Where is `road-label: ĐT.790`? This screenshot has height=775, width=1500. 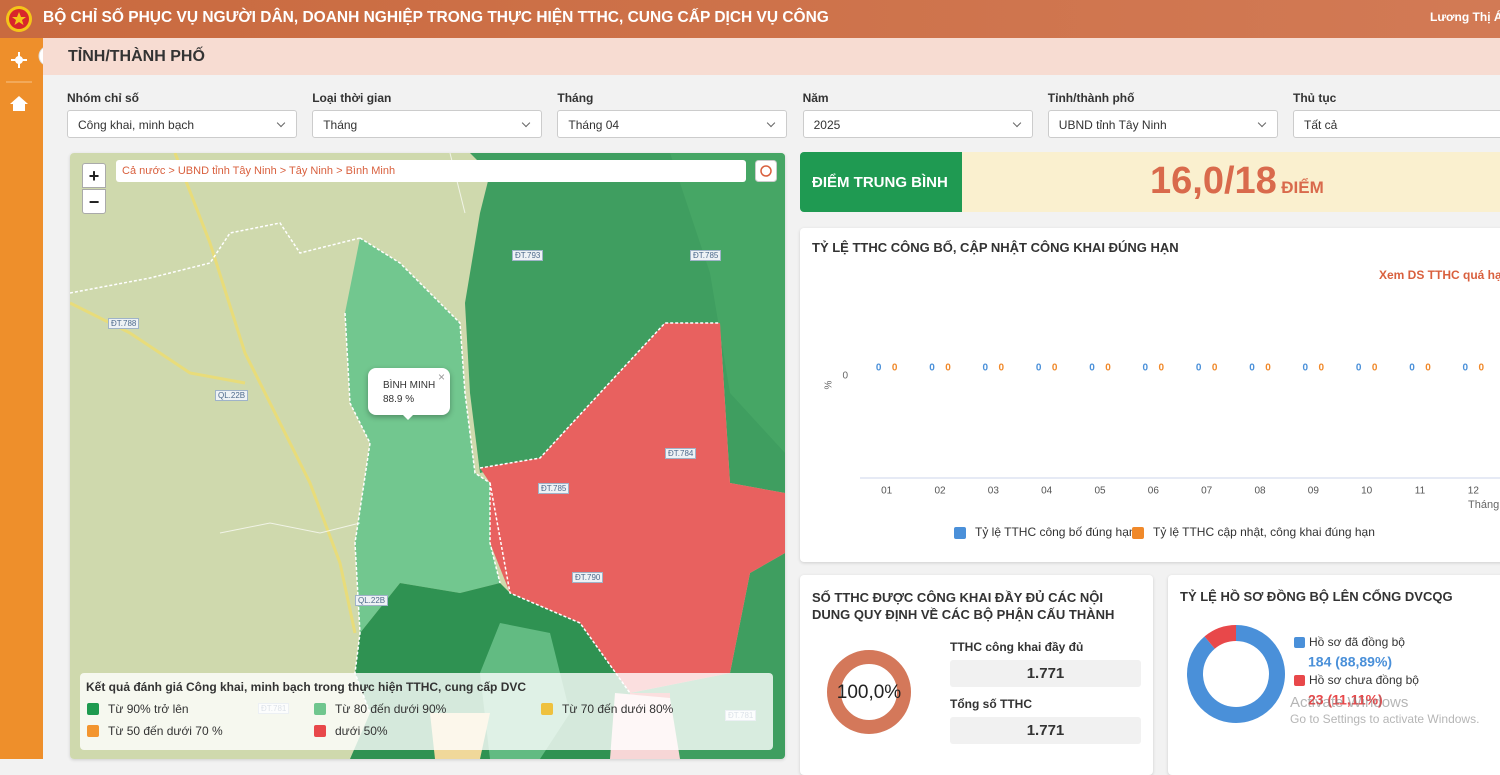
road-label: ĐT.790 is located at coordinates (588, 577).